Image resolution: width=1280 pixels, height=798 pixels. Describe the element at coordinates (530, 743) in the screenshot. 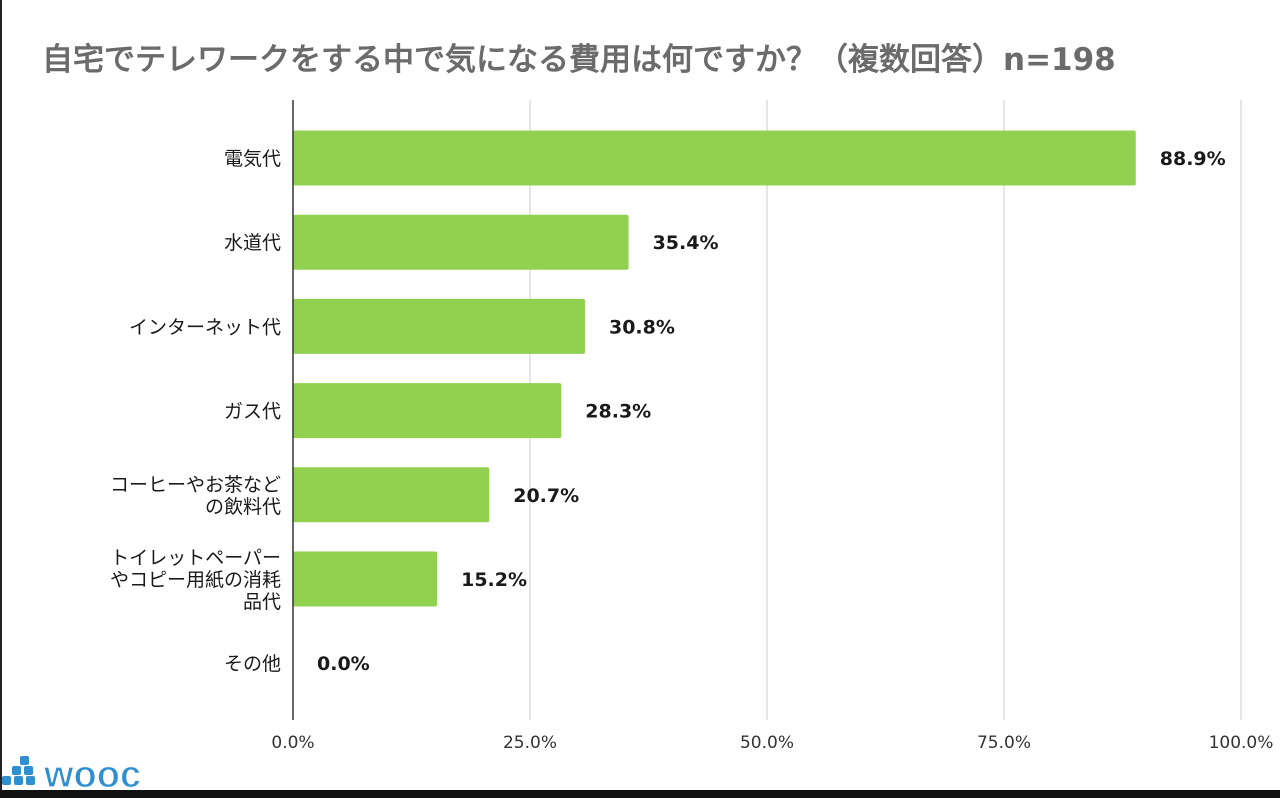

I see `x-tick-label: 25.0%` at that location.